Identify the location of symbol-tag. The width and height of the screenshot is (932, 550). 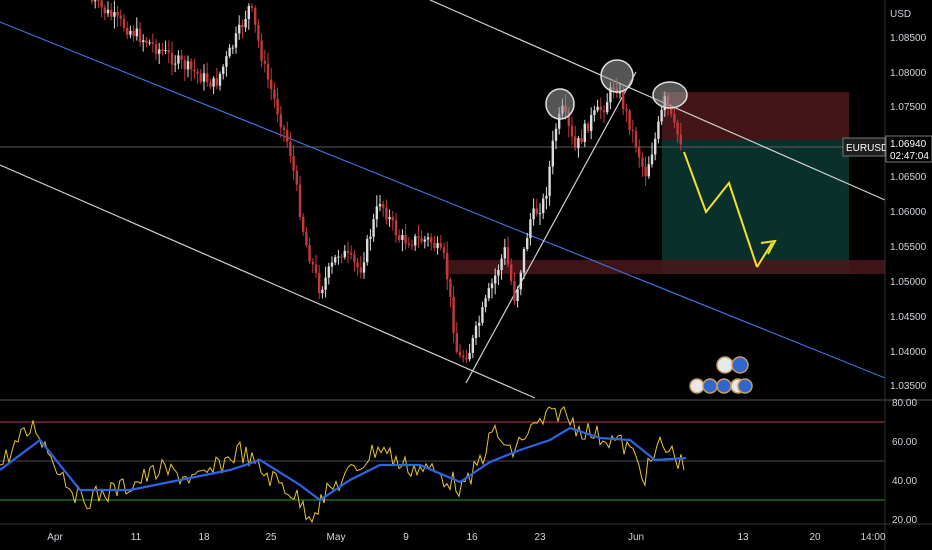
(864, 147).